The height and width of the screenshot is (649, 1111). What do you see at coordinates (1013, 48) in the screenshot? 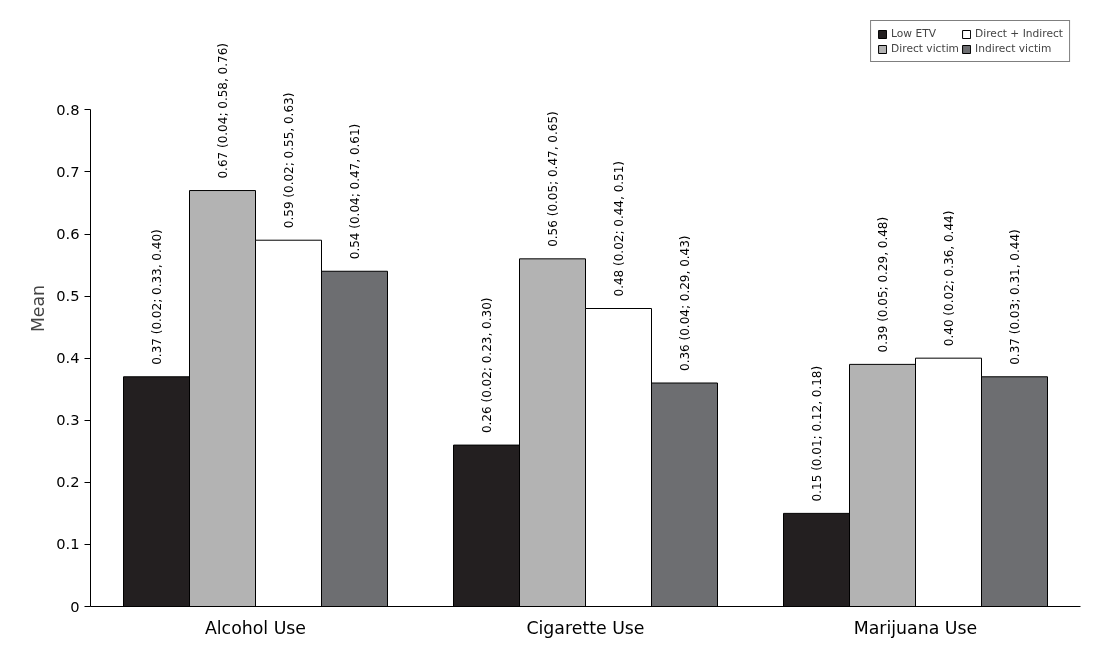
I see `legend-label: Indirect victim` at bounding box center [1013, 48].